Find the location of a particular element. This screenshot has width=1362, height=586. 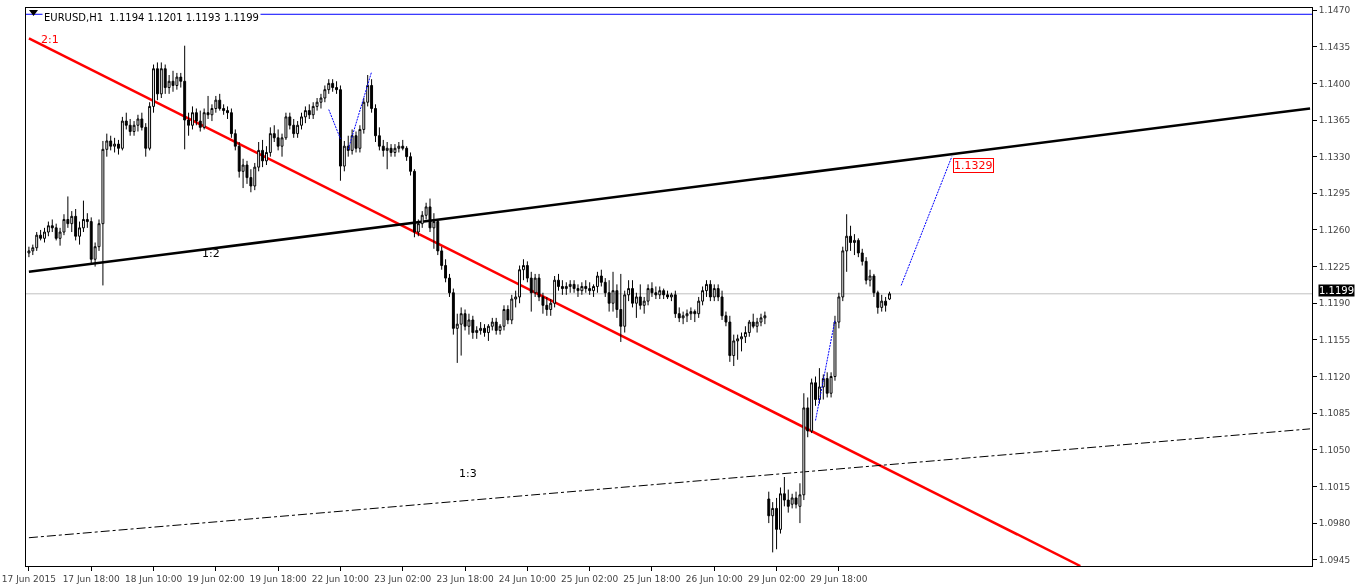

y-tick-label: 1.0980 is located at coordinates (1334, 523).